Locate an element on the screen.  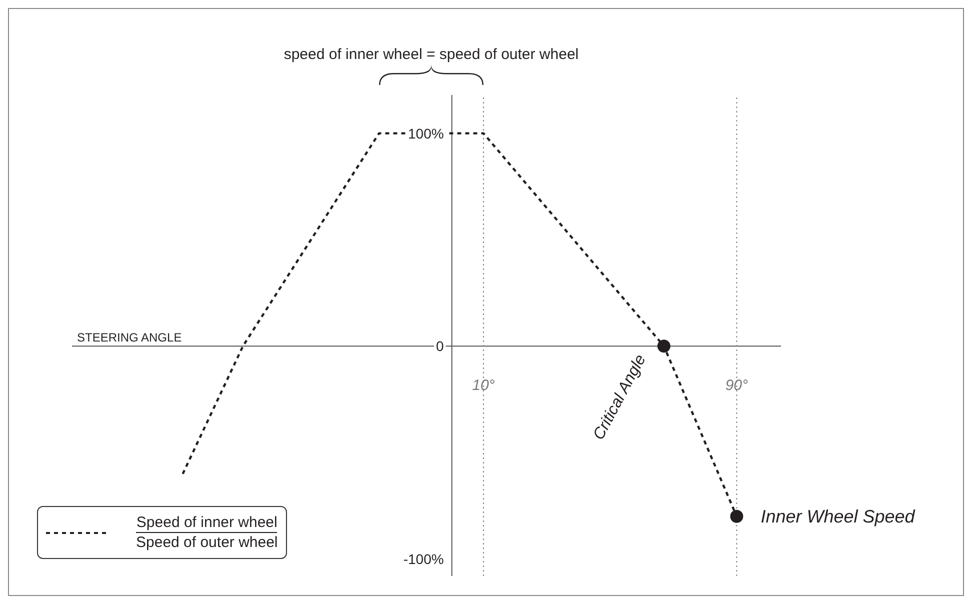
text: speed of inner wheel = speed of outer wheel is located at coordinates (431, 54).